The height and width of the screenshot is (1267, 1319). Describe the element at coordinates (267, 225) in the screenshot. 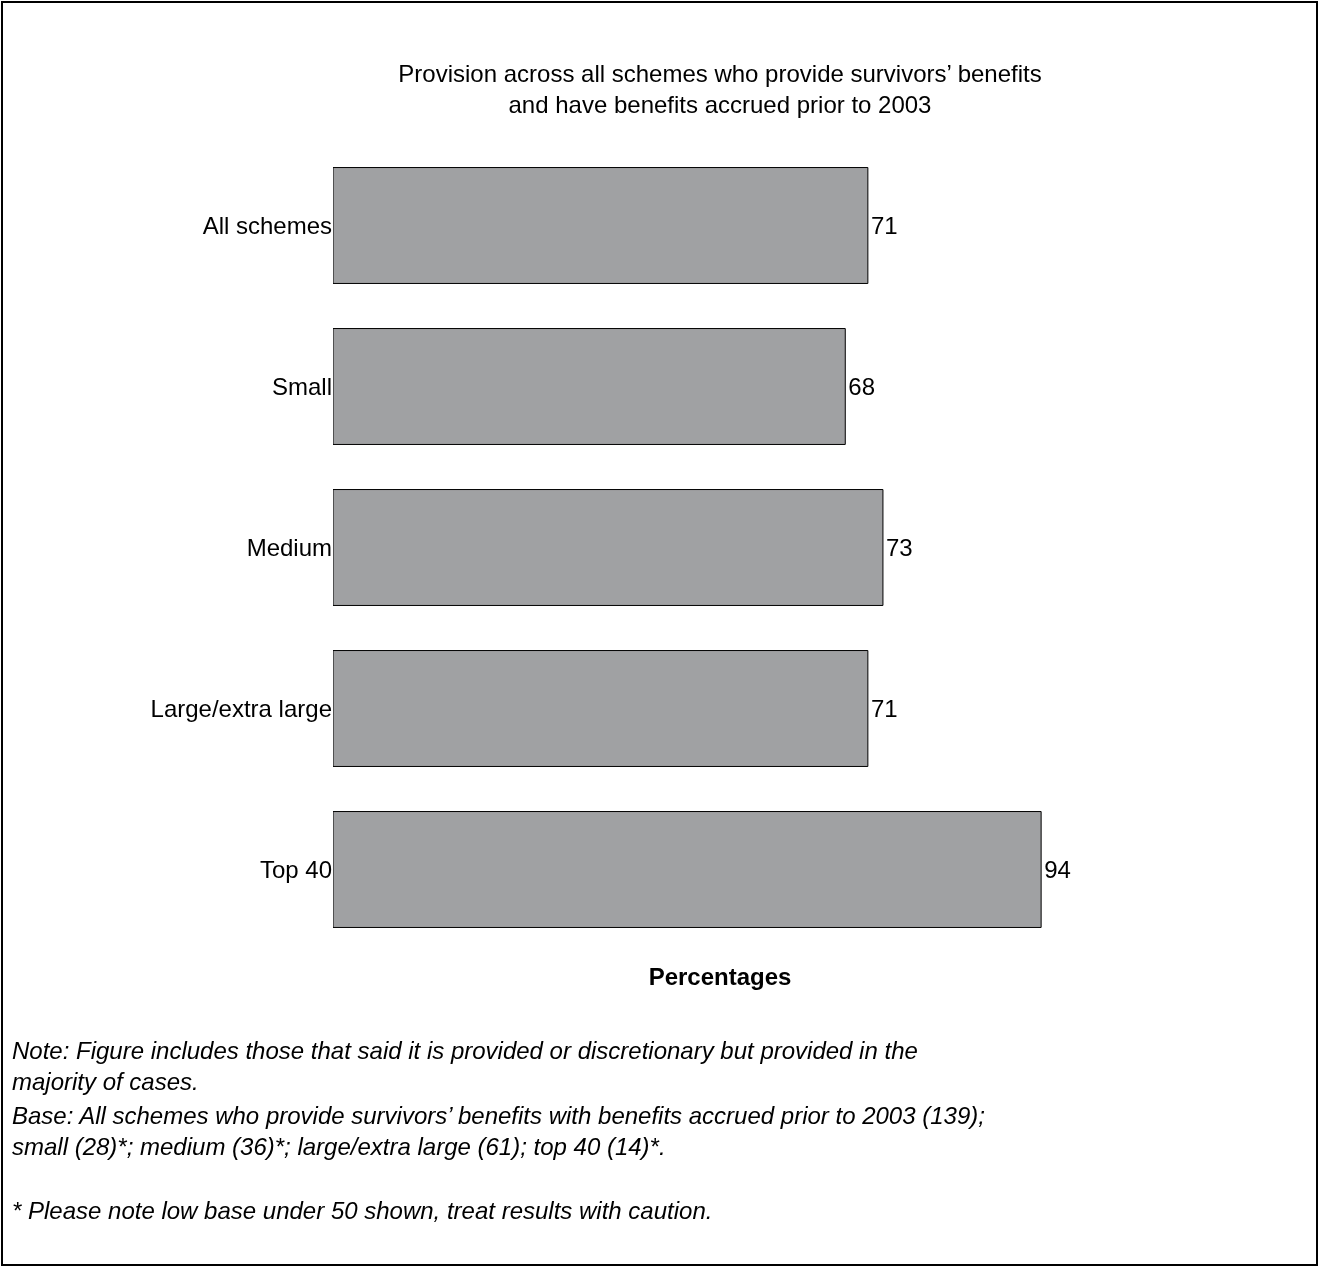

I see `y-tick-label: All schemes` at that location.